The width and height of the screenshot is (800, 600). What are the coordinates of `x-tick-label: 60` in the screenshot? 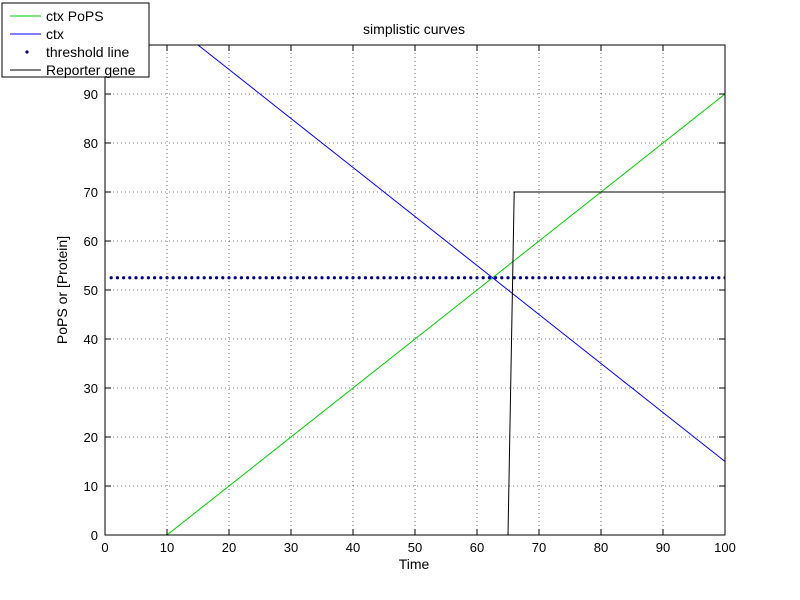 It's located at (477, 547).